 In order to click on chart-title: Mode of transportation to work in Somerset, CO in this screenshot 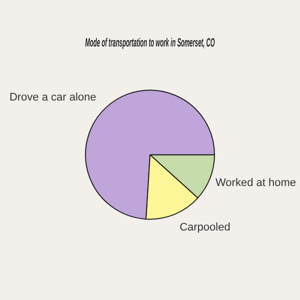, I will do `click(150, 42)`.